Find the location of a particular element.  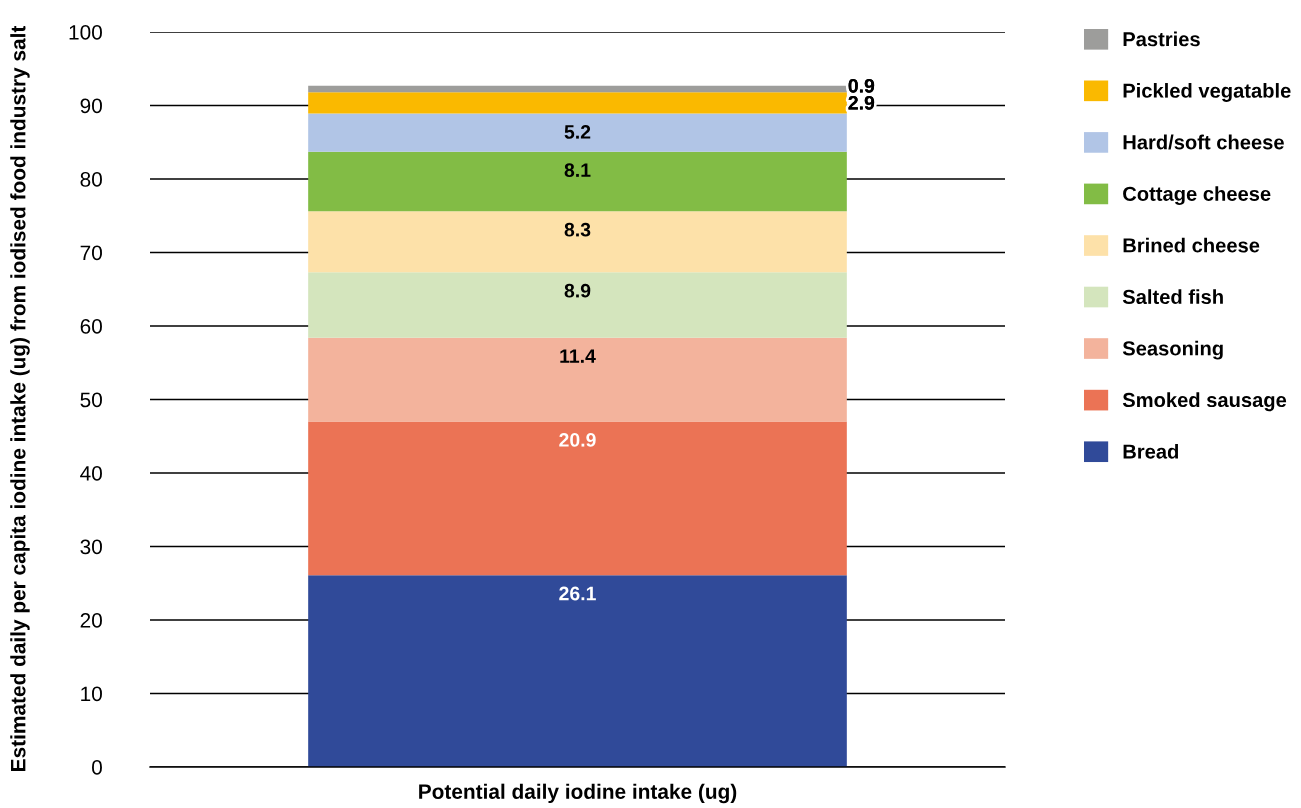

y-tick-label: 40 is located at coordinates (91, 473).